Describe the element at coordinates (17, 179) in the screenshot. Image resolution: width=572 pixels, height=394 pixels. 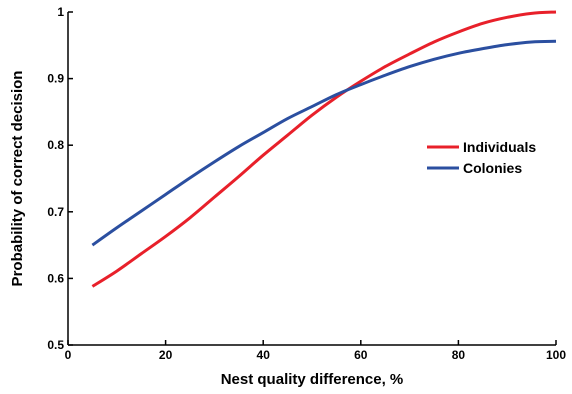
I see `y-axis-label: Probability of correct decision` at that location.